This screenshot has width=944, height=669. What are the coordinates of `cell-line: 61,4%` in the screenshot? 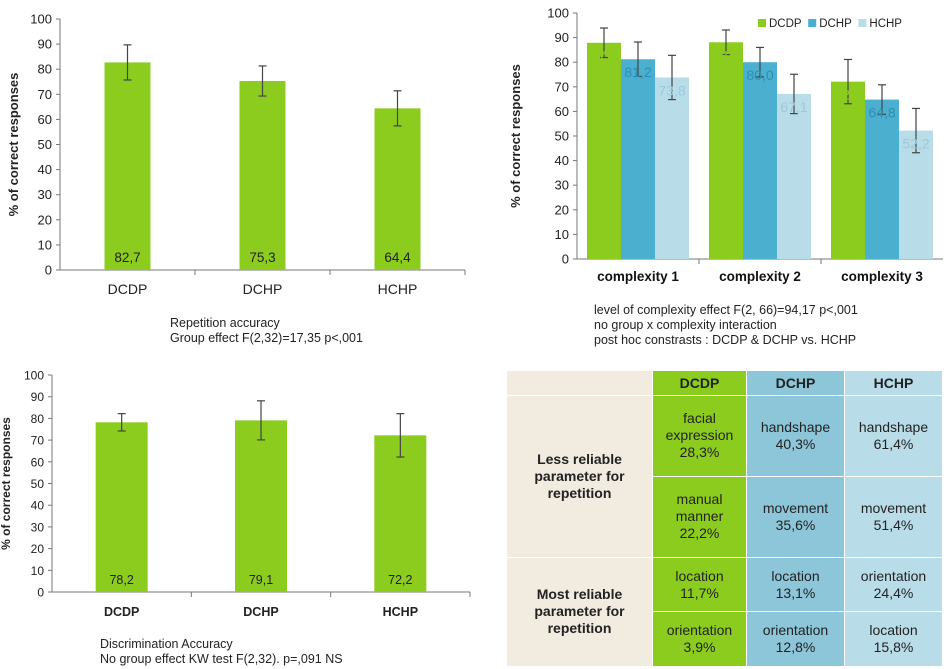 It's located at (893, 443).